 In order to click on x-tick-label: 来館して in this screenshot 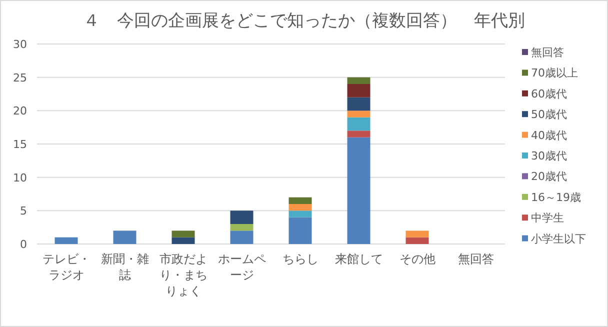, I will do `click(358, 259)`.